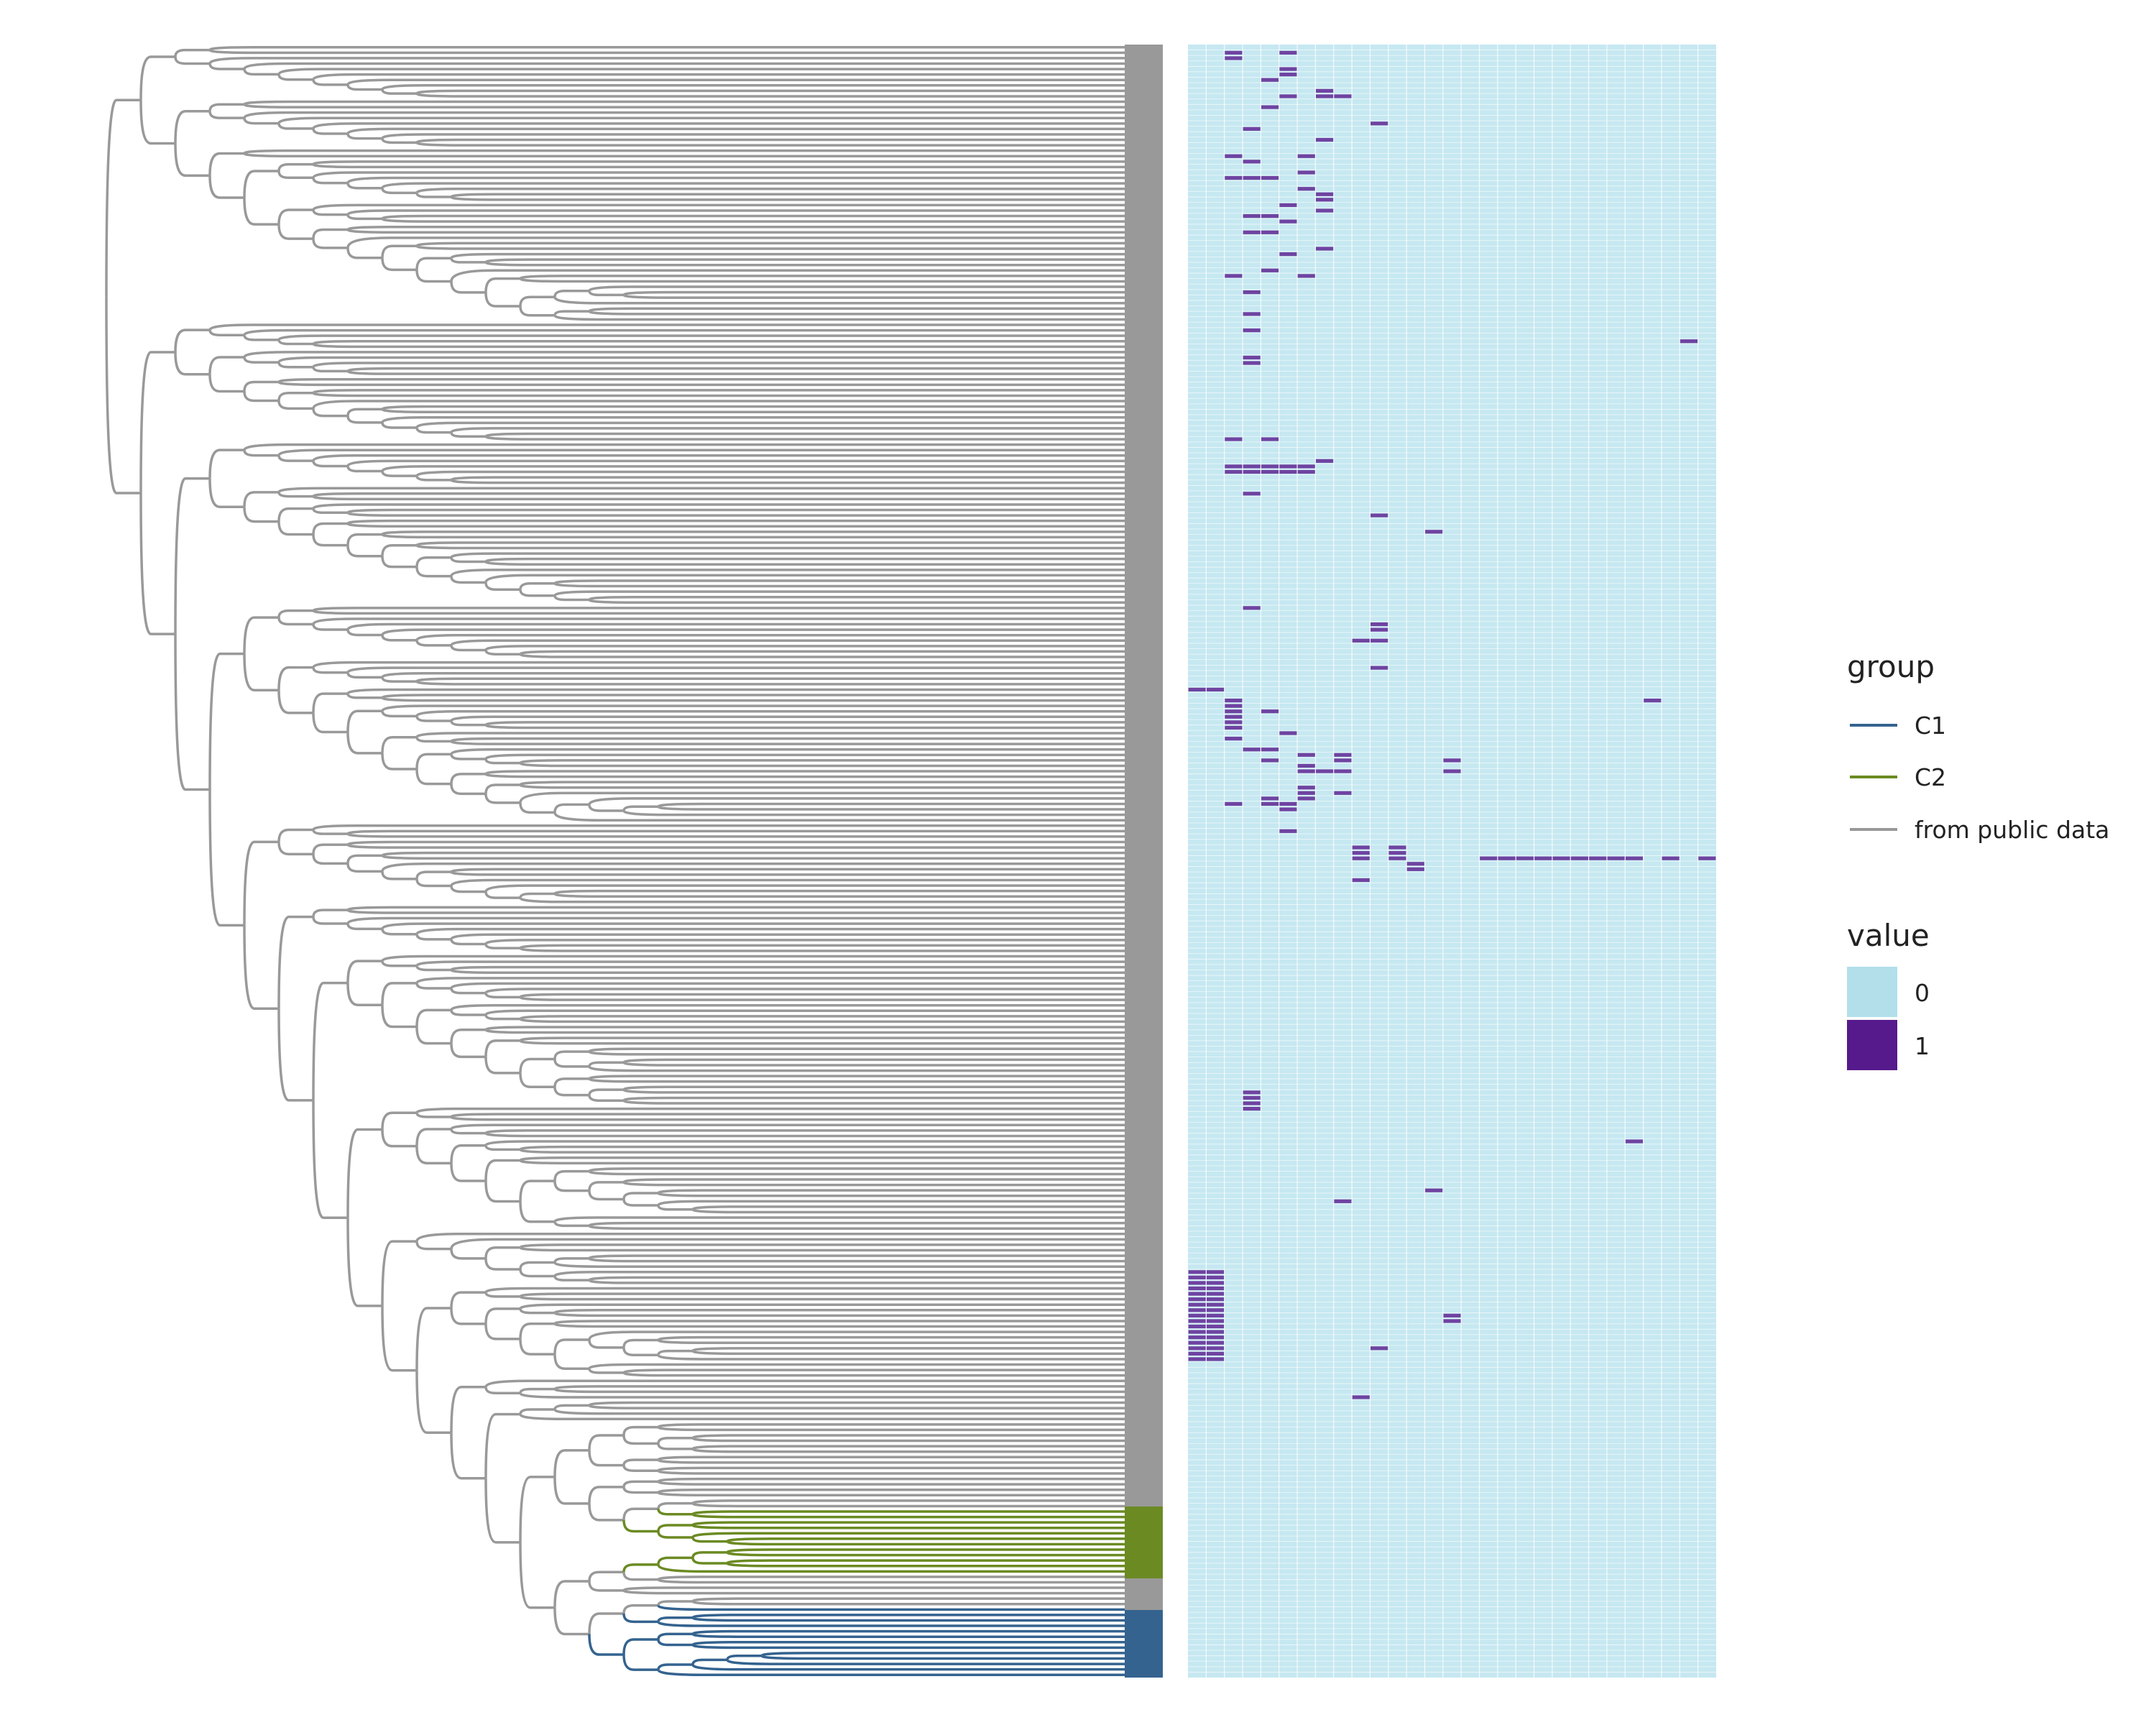 The height and width of the screenshot is (1725, 2156). Describe the element at coordinates (1891, 666) in the screenshot. I see `legend-group-title: group` at that location.